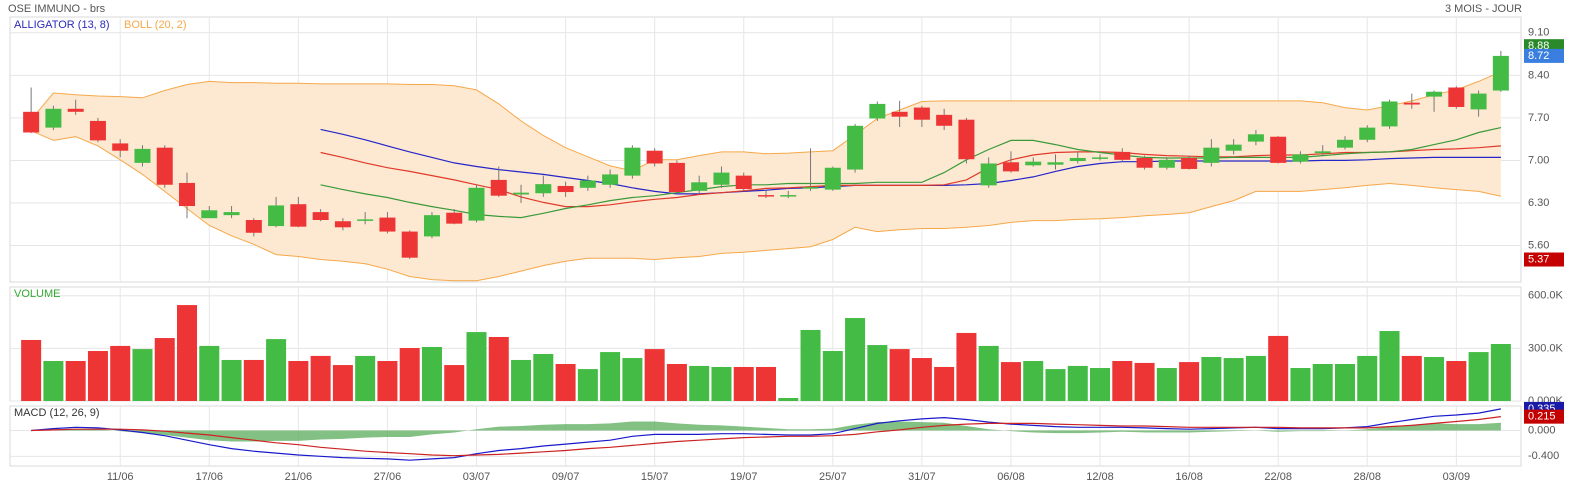 Image resolution: width=1571 pixels, height=487 pixels. What do you see at coordinates (62, 25) in the screenshot?
I see `legend-alligator: ALLIGATOR (13, 8)` at bounding box center [62, 25].